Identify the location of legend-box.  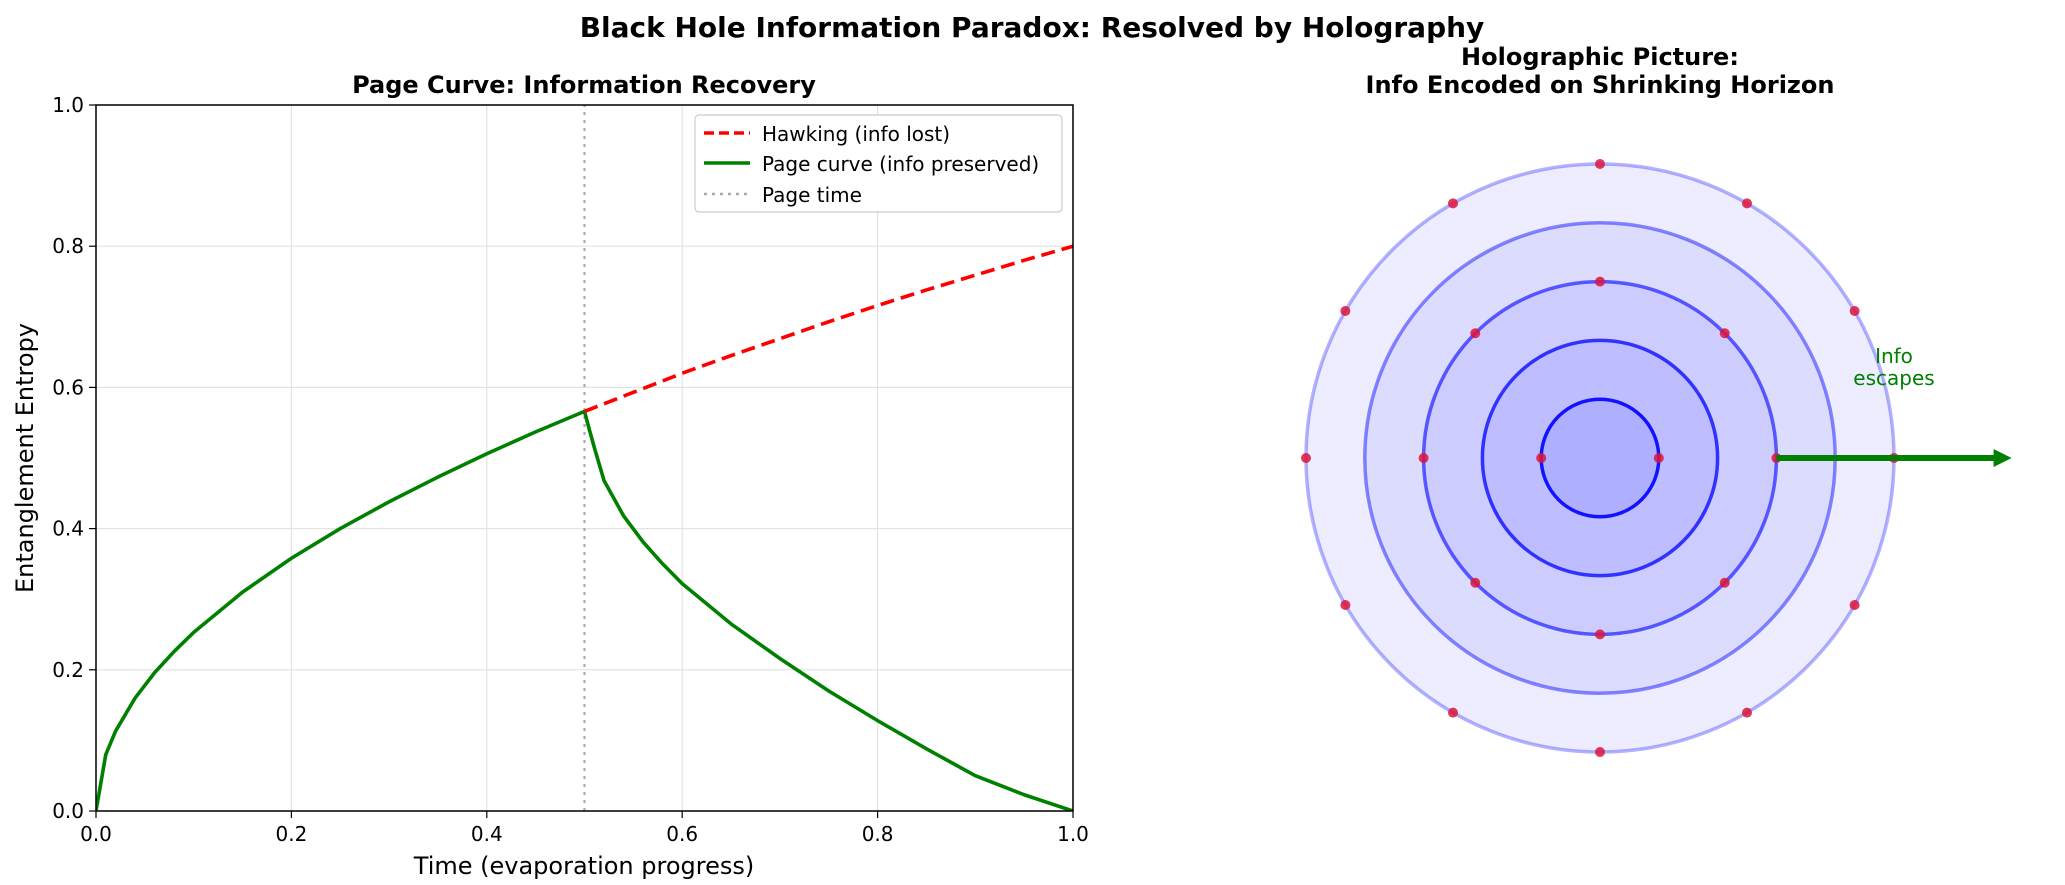
(878, 163).